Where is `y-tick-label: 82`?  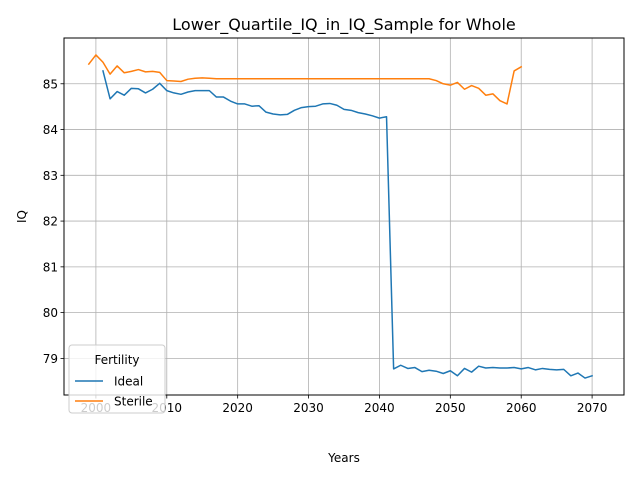
y-tick-label: 82 is located at coordinates (50, 222).